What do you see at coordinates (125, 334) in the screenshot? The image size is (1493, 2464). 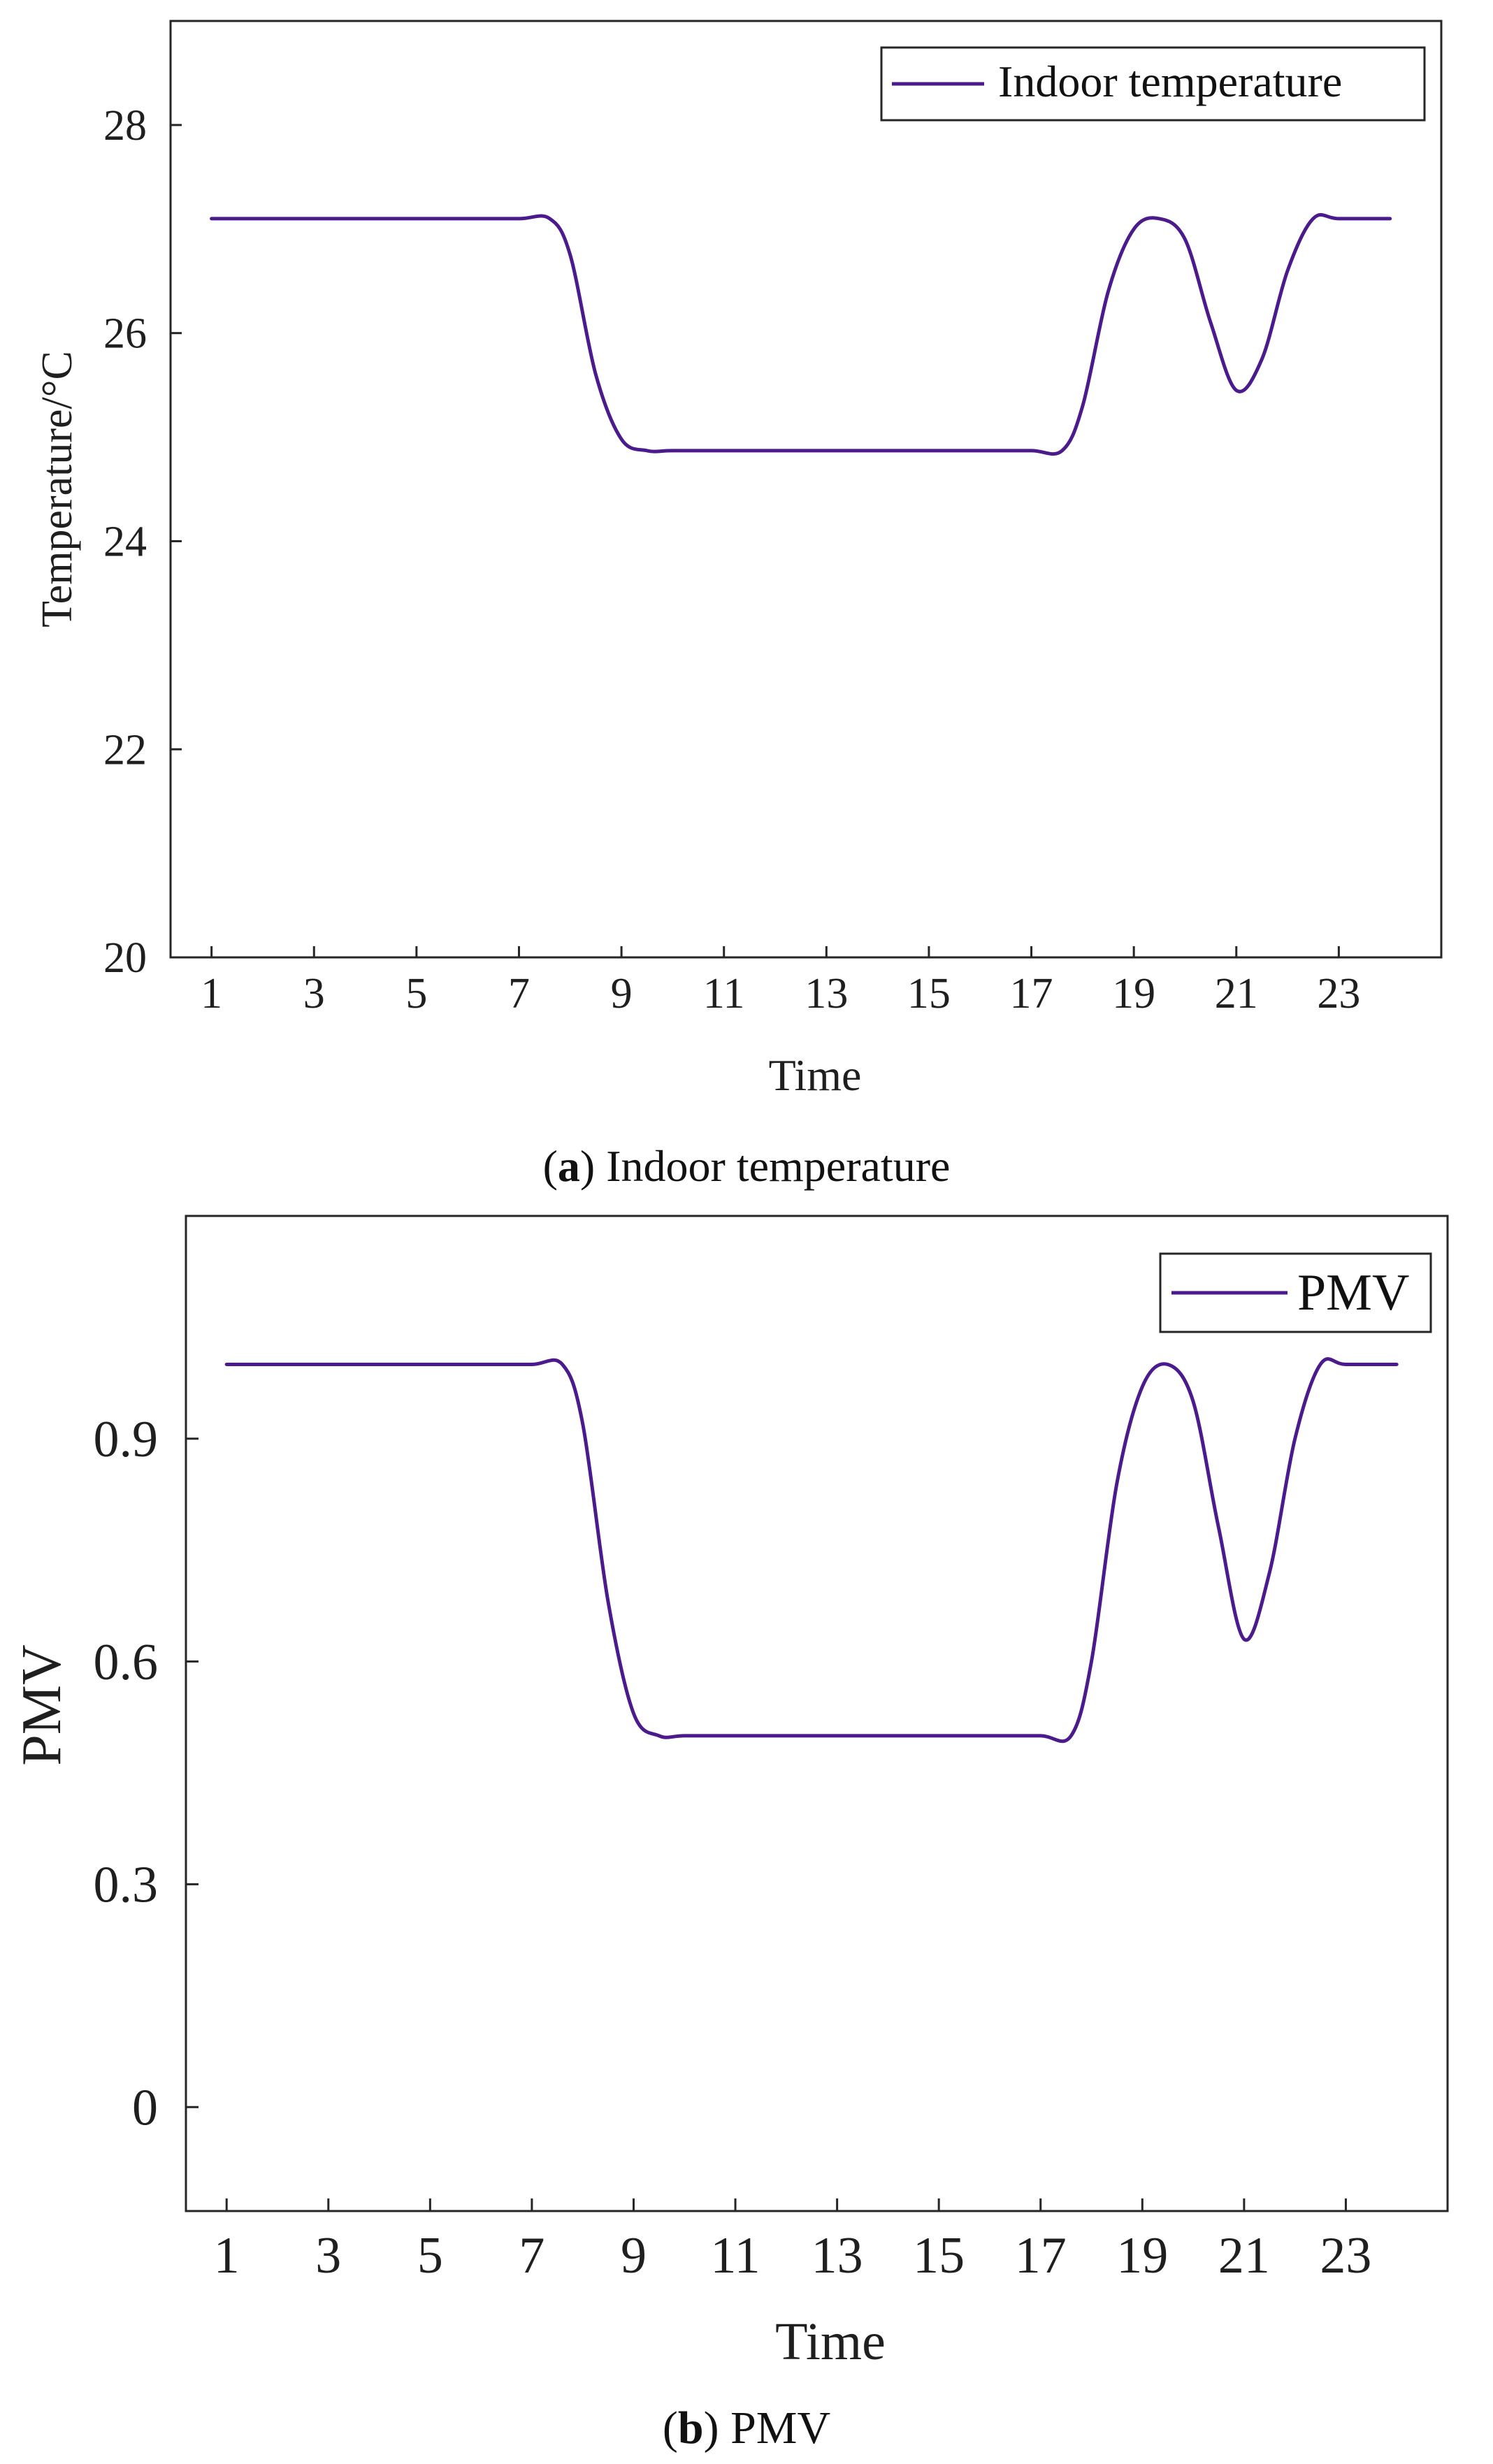 I see `y-tick-label: 26` at bounding box center [125, 334].